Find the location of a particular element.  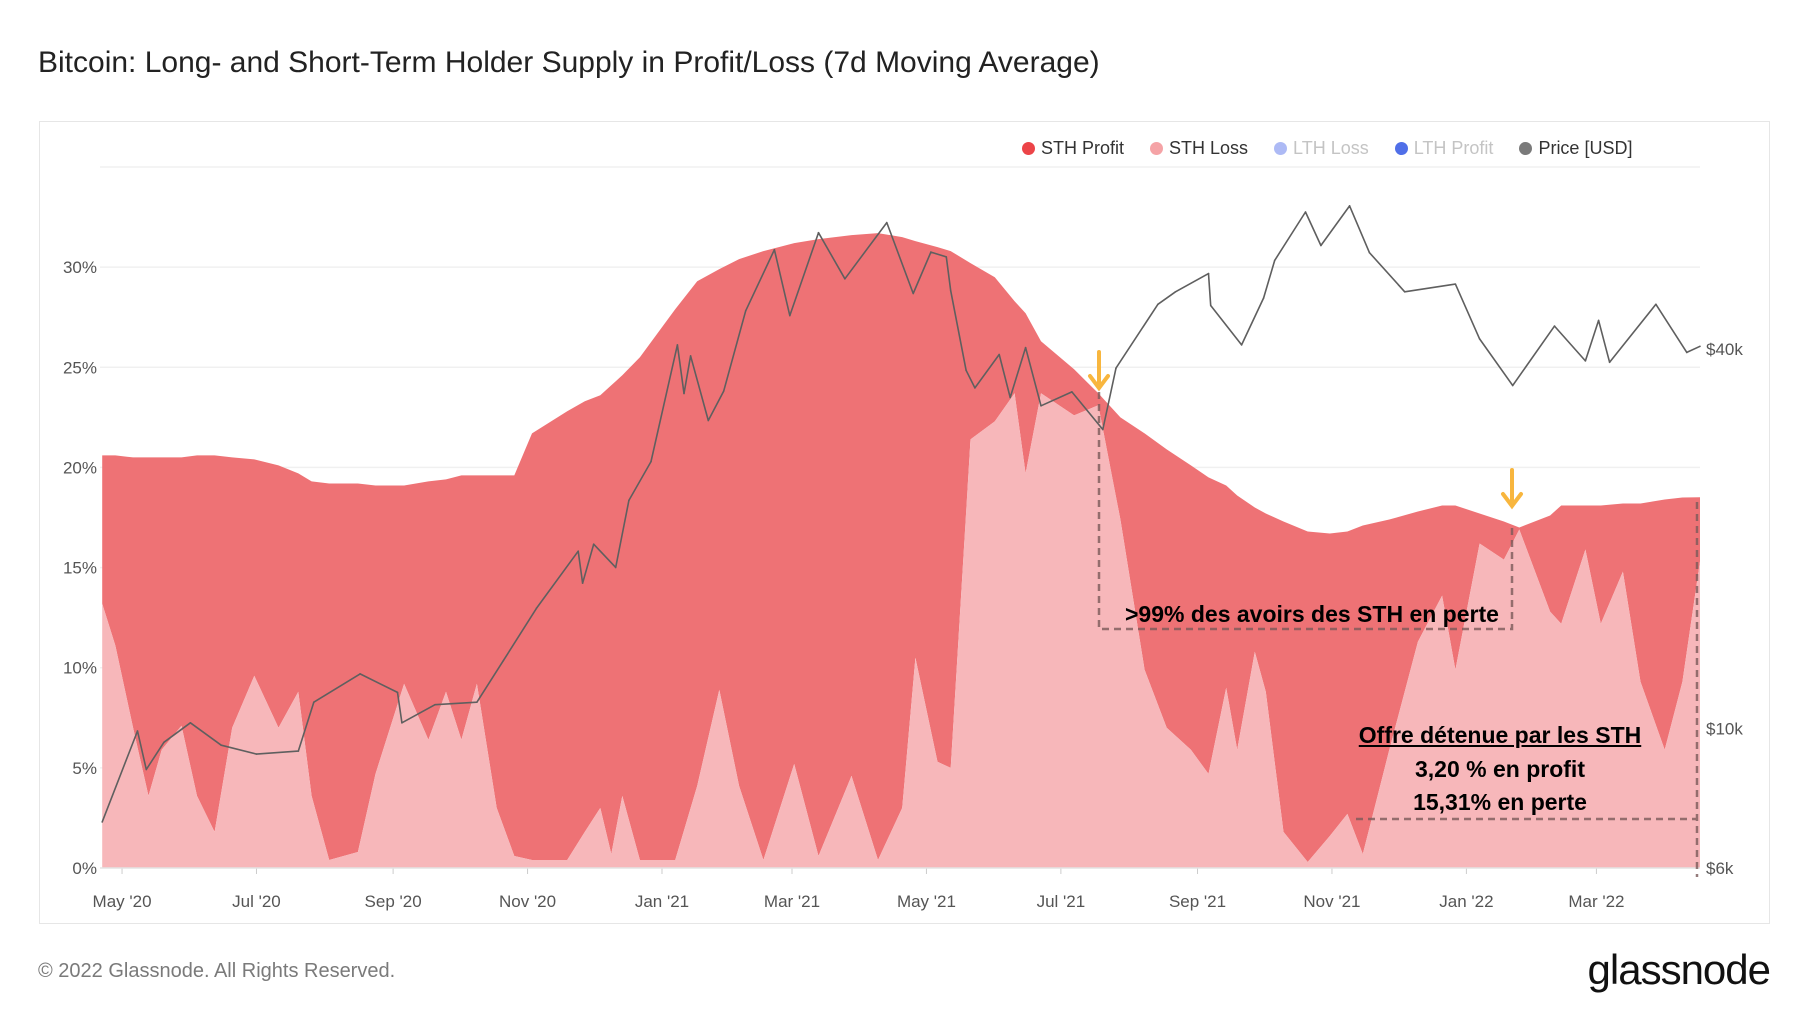

x-tick-label: May '20 is located at coordinates (122, 901).